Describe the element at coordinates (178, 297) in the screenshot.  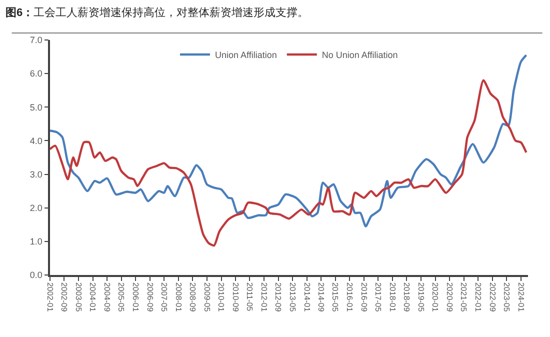
I see `x-tick-label: 2008-01` at that location.